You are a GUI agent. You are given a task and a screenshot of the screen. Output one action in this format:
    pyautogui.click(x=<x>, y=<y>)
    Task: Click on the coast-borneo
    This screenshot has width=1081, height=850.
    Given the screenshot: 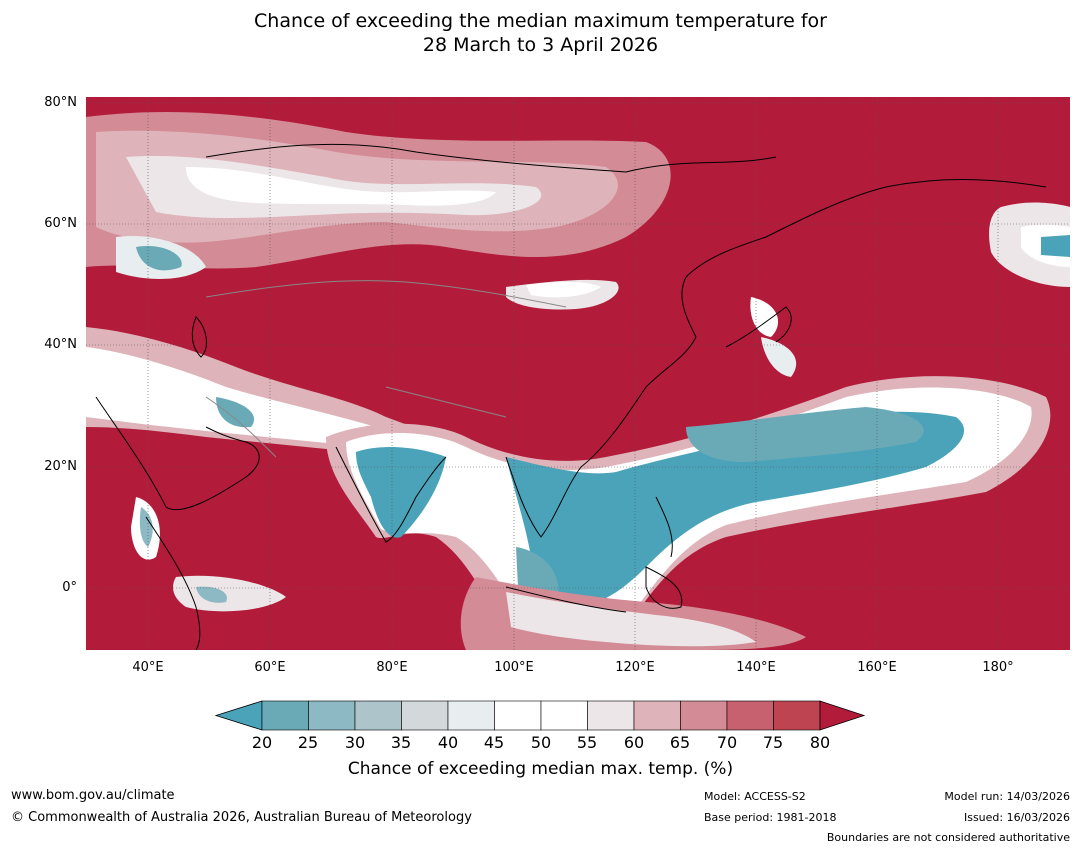 What is the action you would take?
    pyautogui.click(x=664, y=587)
    